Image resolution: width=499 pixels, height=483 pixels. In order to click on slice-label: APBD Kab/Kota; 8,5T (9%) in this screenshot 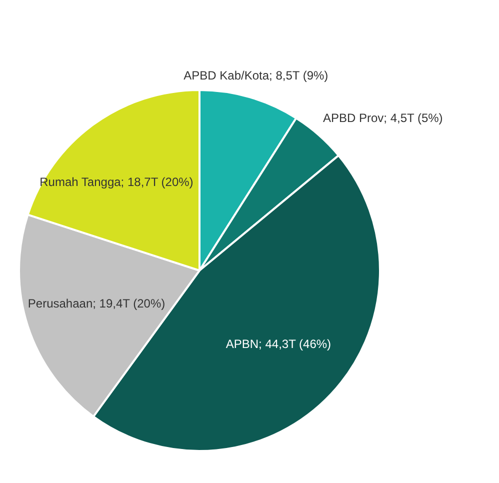, I will do `click(256, 75)`.